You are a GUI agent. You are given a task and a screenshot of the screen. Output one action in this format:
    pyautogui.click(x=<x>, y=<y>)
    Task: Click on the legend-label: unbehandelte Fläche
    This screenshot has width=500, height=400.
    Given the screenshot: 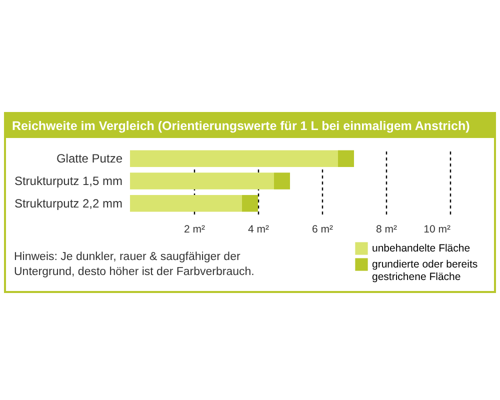 What is the action you would take?
    pyautogui.click(x=421, y=248)
    